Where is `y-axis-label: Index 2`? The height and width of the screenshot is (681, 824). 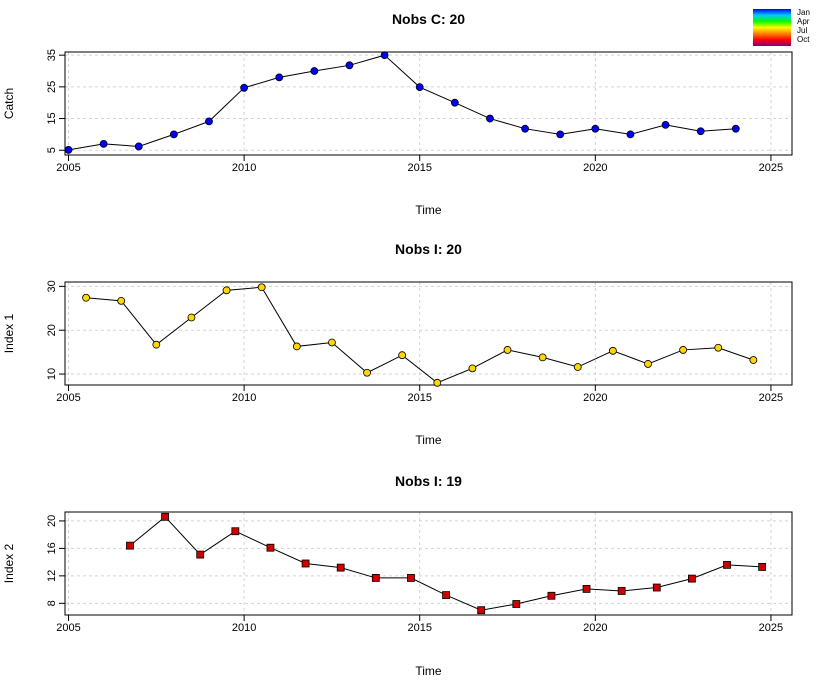
y-axis-label: Index 2 is located at coordinates (9, 563).